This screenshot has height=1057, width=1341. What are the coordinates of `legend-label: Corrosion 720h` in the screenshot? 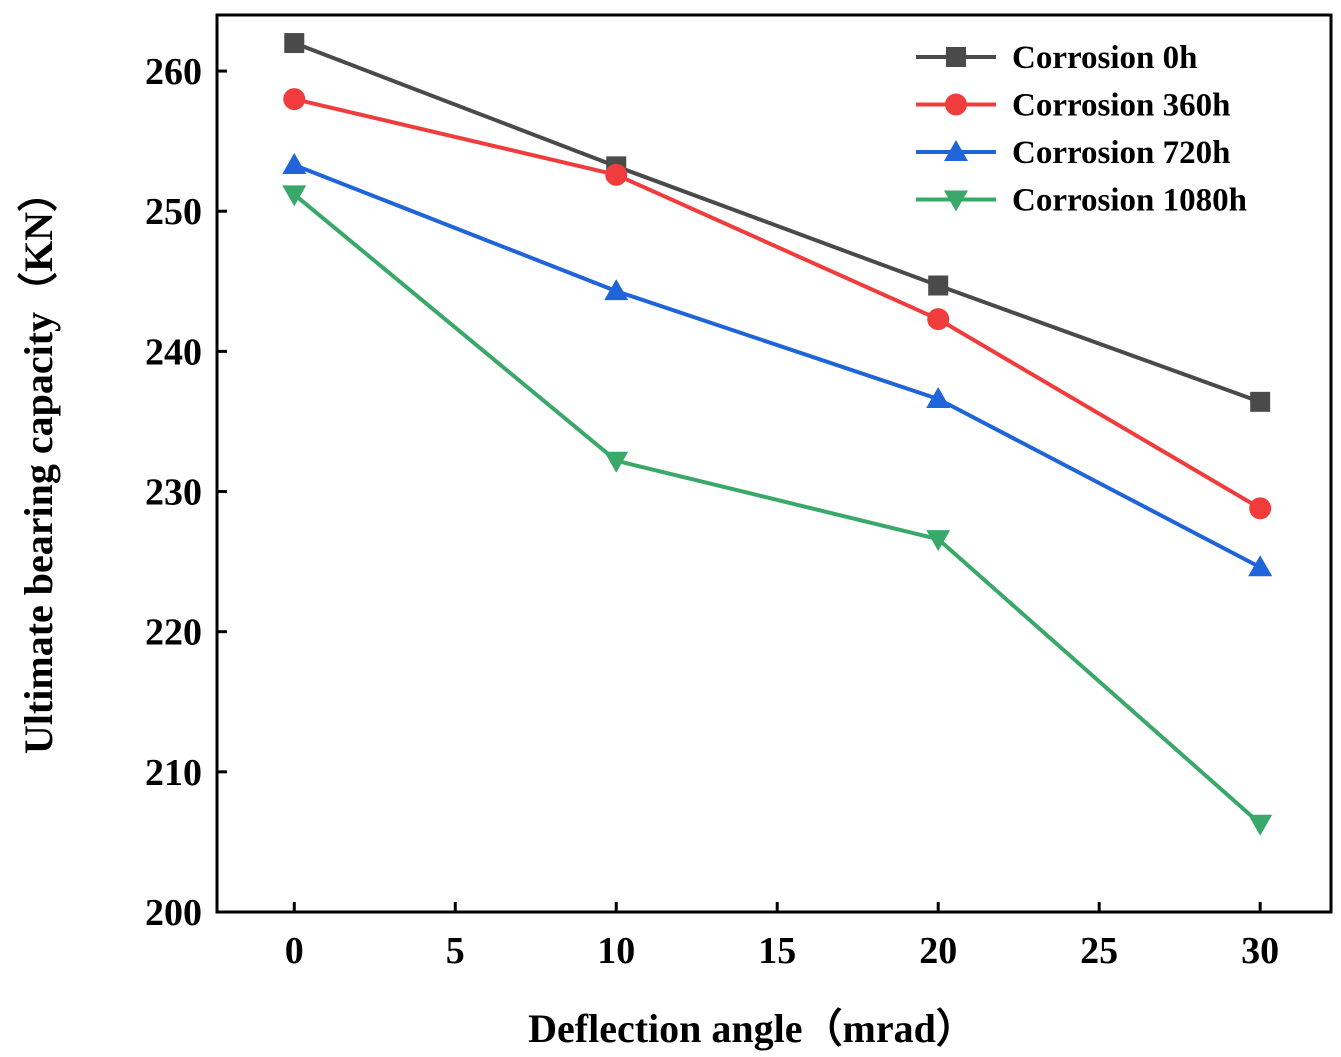 It's located at (1121, 153).